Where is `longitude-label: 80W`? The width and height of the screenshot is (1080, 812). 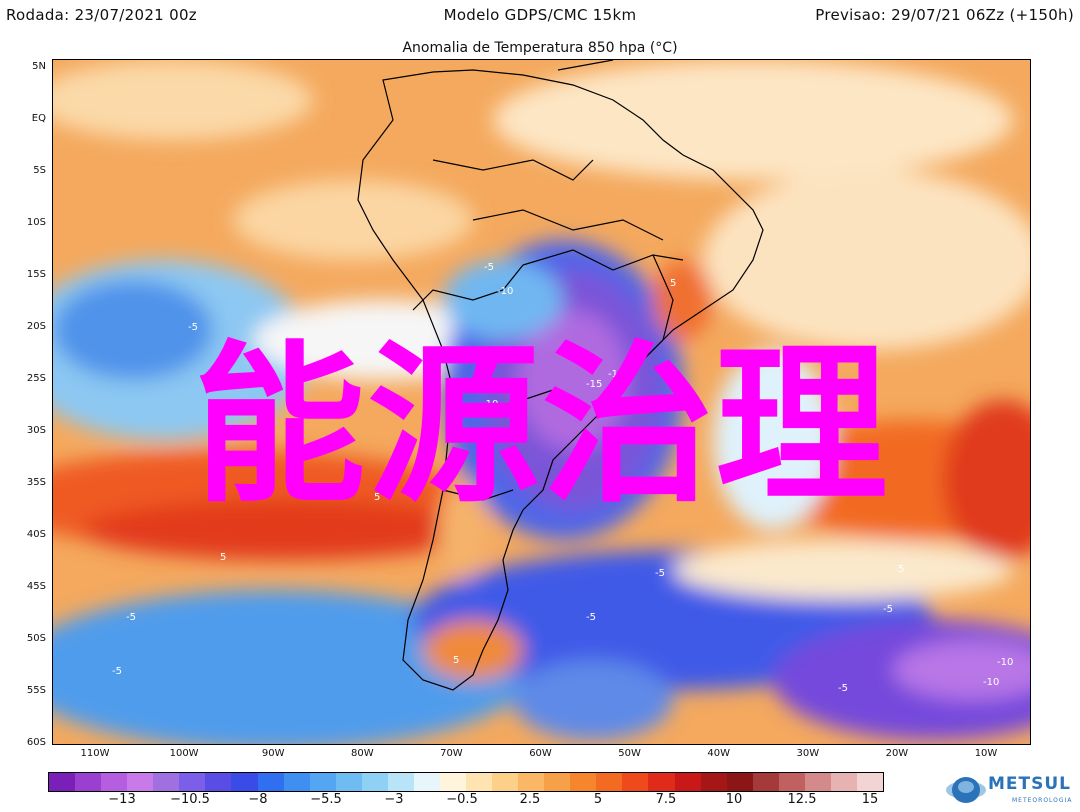
longitude-label: 80W is located at coordinates (362, 753).